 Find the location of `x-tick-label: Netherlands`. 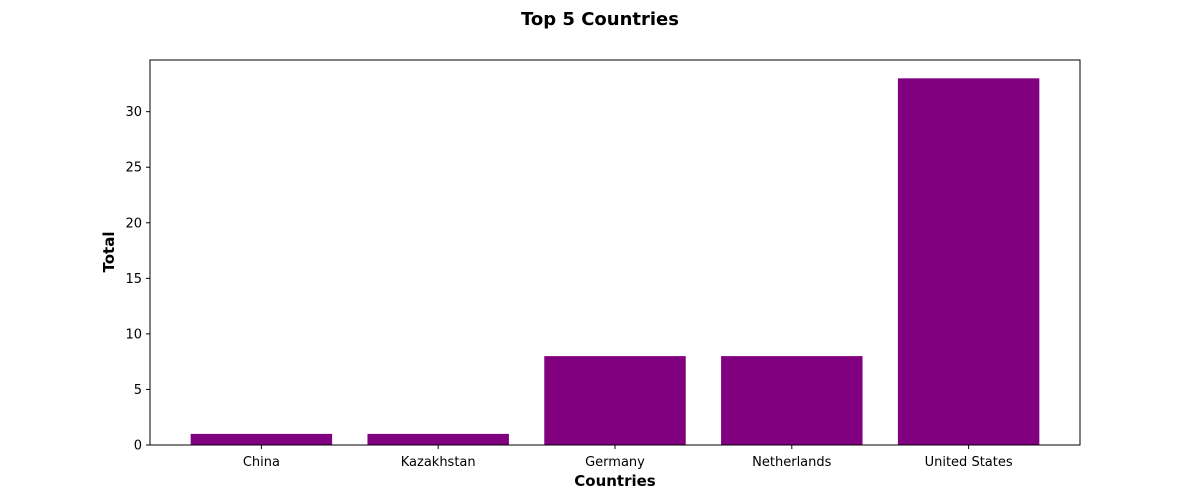

x-tick-label: Netherlands is located at coordinates (791, 462).